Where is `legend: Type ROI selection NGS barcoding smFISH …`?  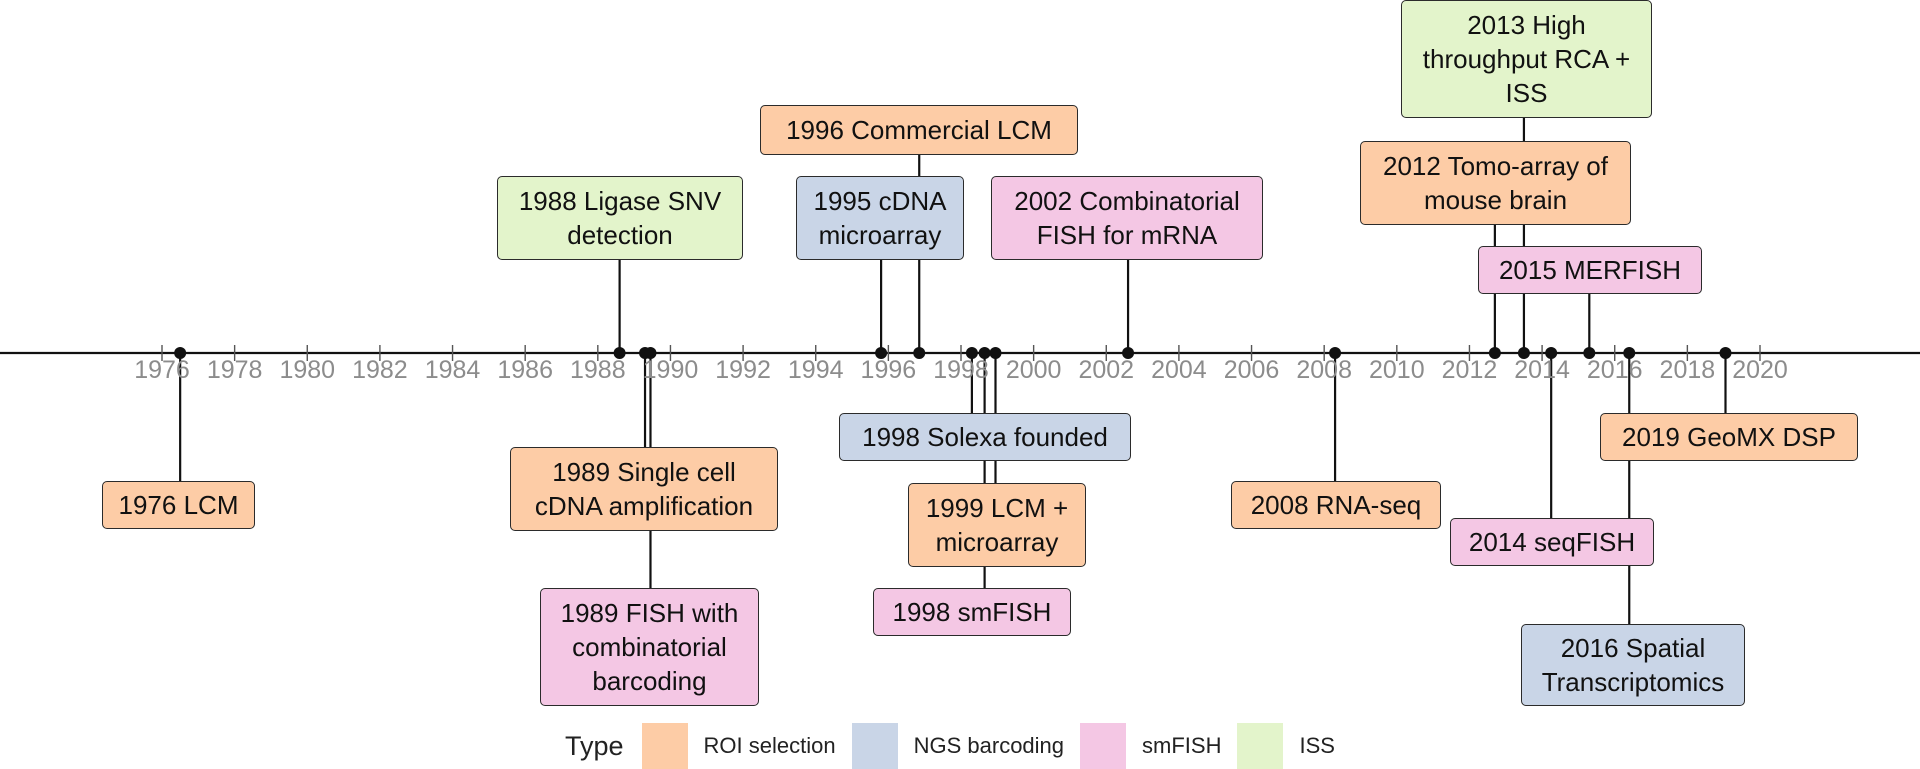
legend: Type ROI selection NGS barcoding smFISH … is located at coordinates (958, 746).